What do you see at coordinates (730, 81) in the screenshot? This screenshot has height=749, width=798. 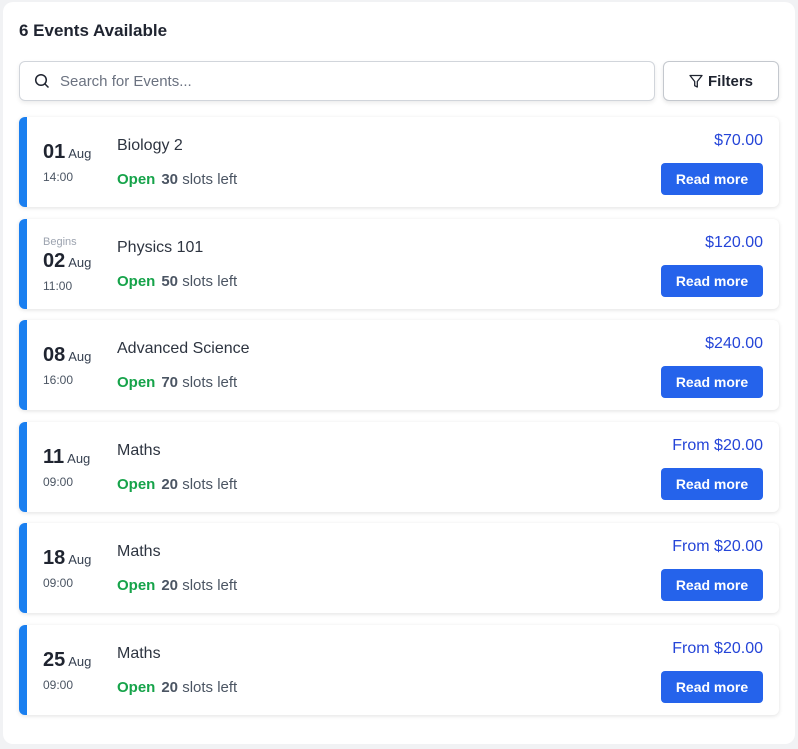 I see `filters-label: Filters` at bounding box center [730, 81].